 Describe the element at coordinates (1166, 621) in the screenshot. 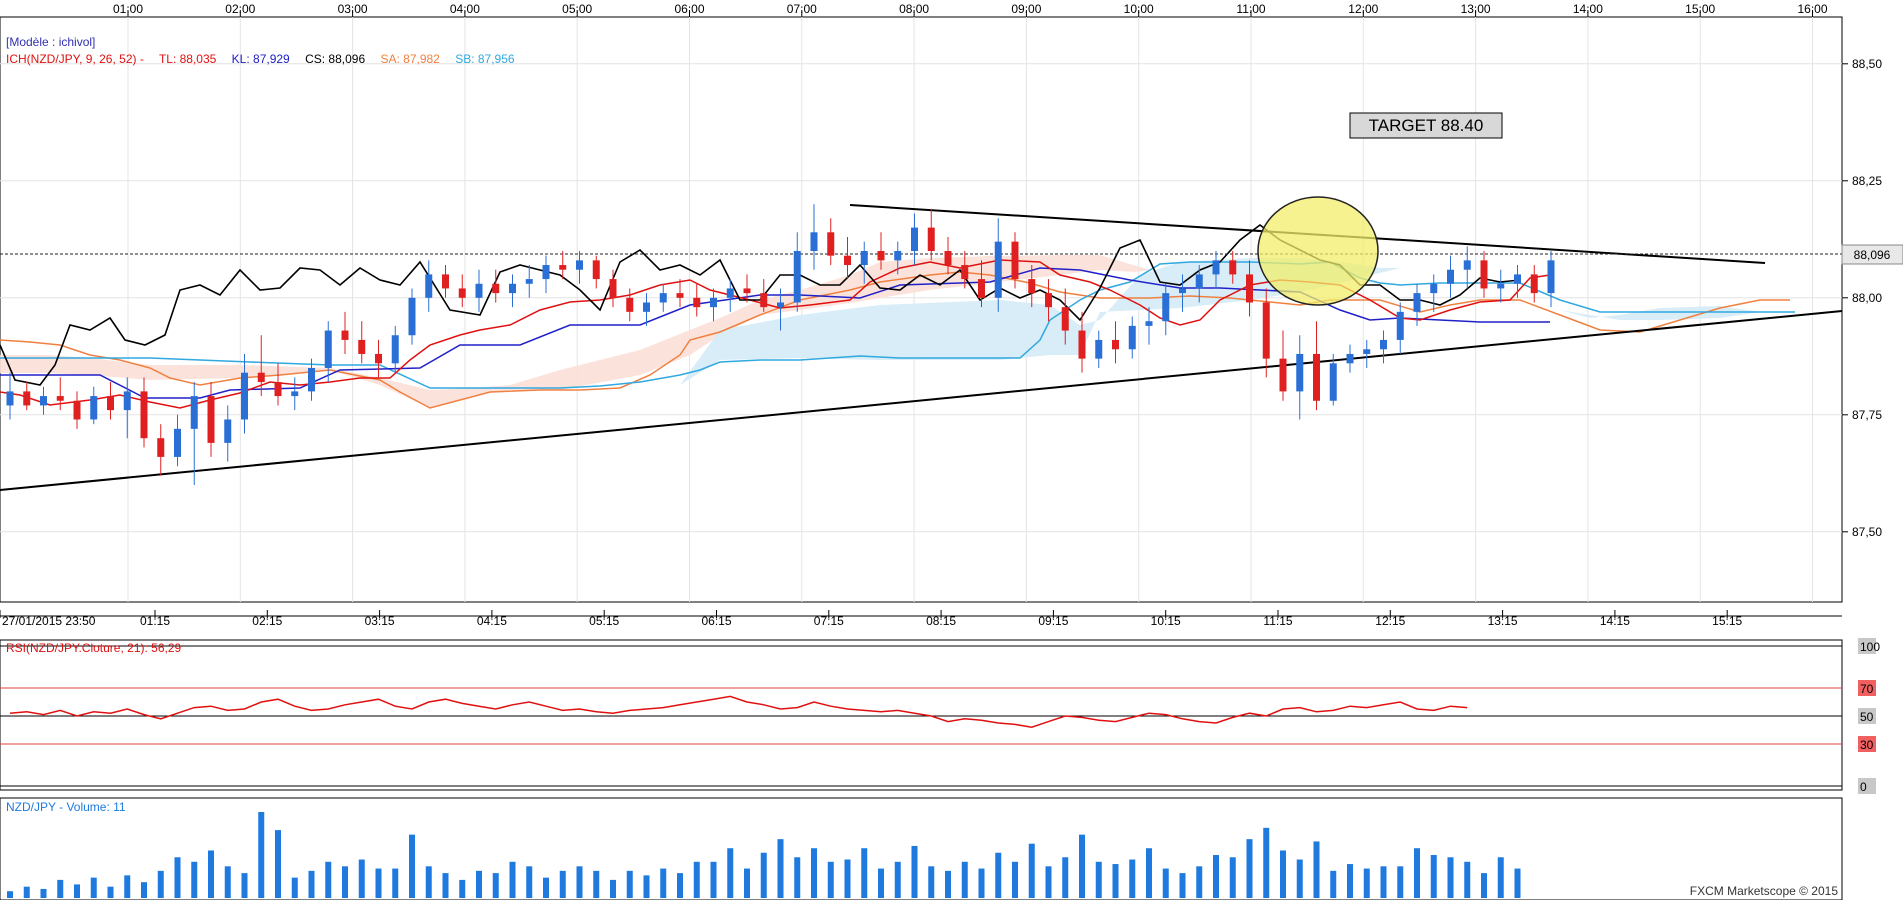

I see `bottom-axis-label: 10:15` at that location.